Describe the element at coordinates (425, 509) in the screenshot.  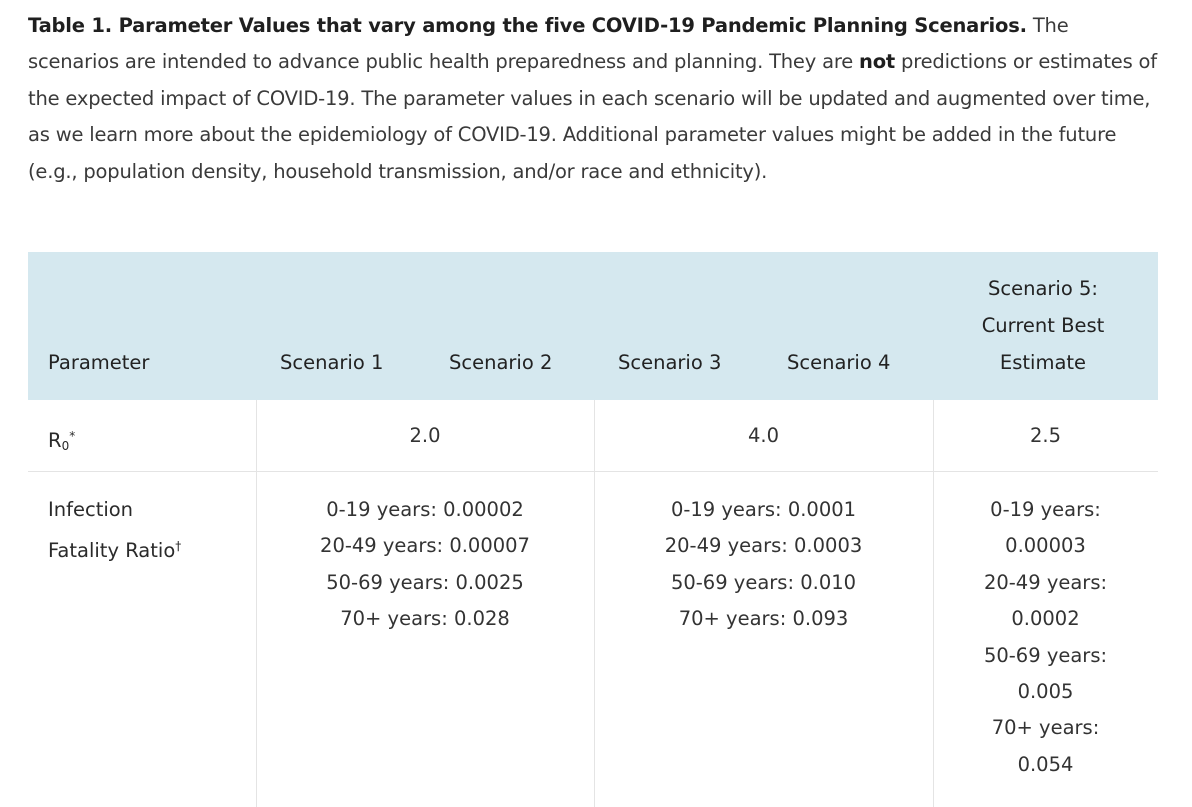
I see `ifr-s12-line: 0-19 years: 0.00002` at that location.